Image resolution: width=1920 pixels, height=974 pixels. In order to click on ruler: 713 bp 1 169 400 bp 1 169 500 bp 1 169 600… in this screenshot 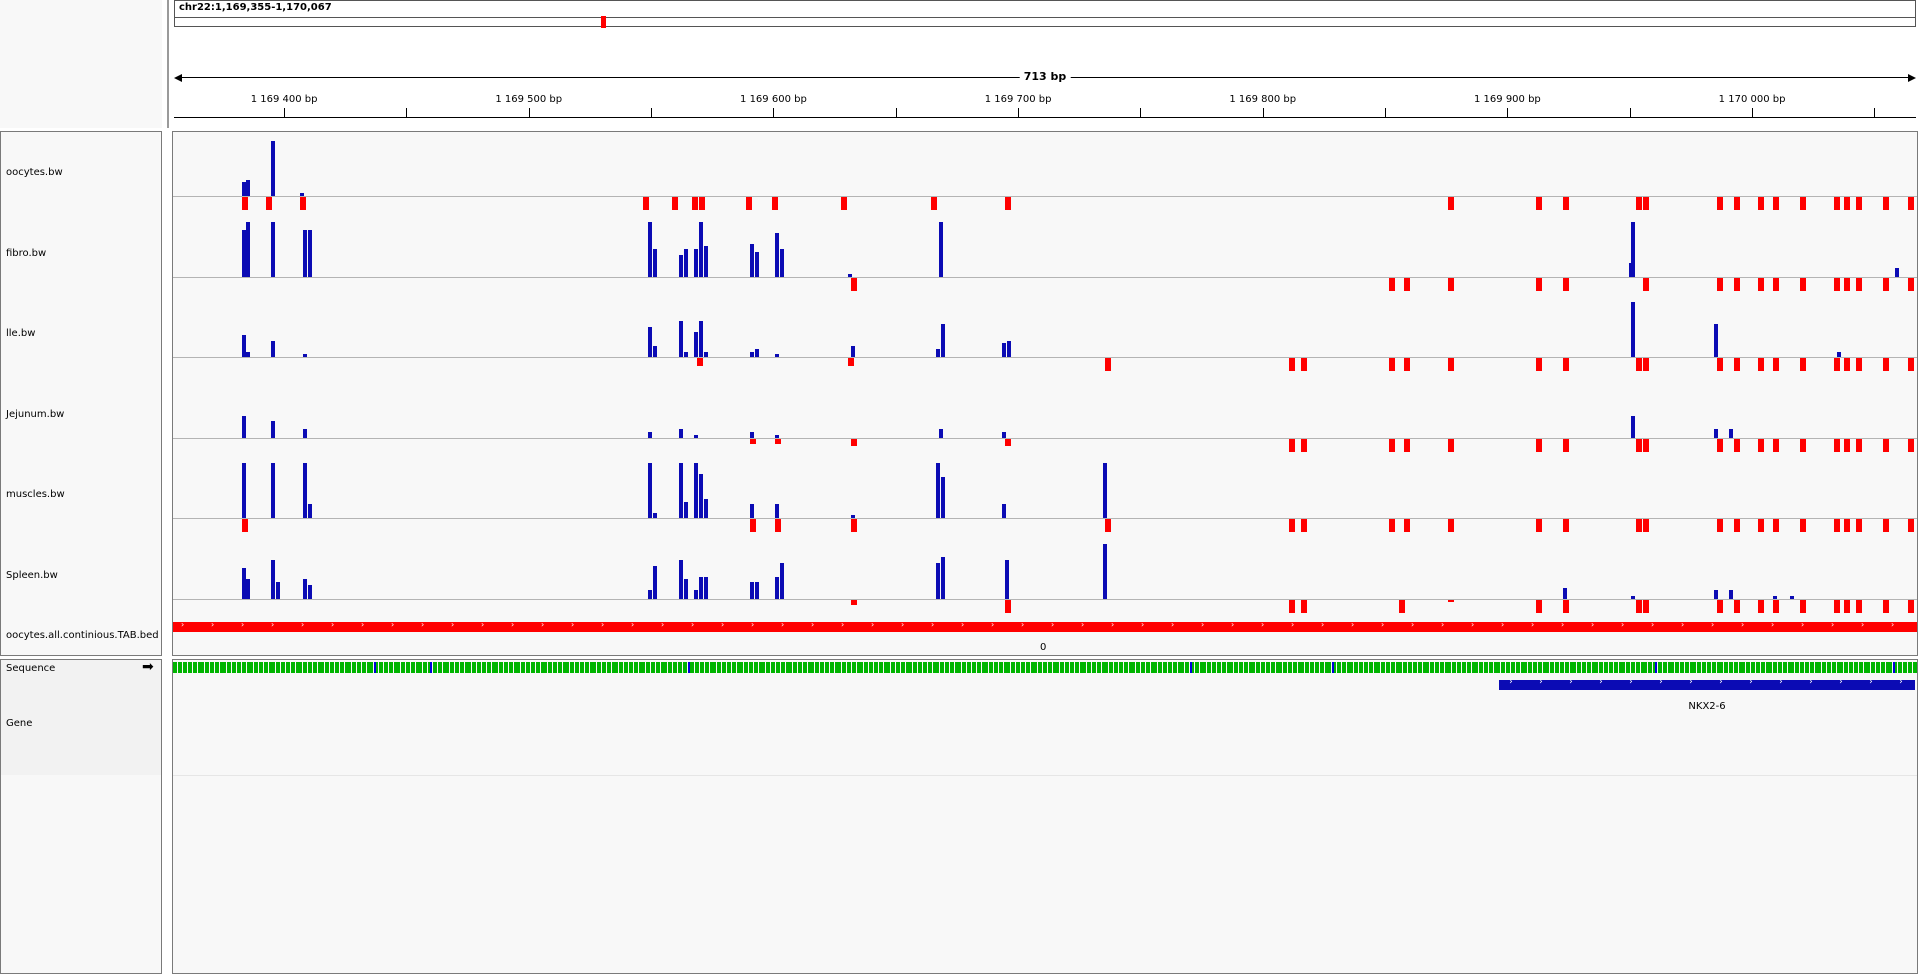, I will do `click(1045, 78)`.